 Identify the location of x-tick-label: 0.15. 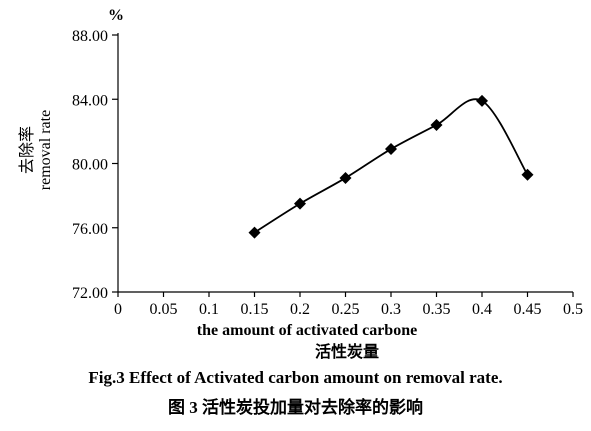
(255, 309).